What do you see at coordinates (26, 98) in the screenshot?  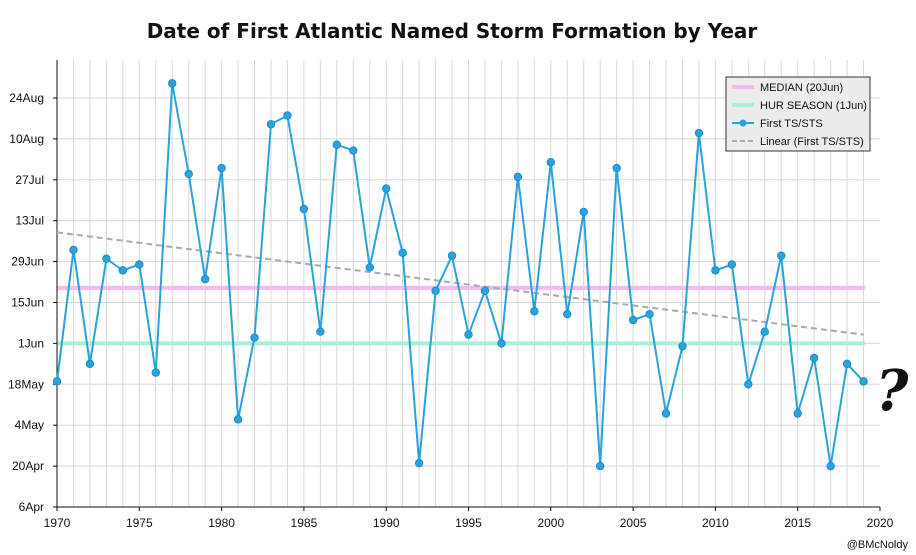 I see `y-tick-label: 24Aug` at bounding box center [26, 98].